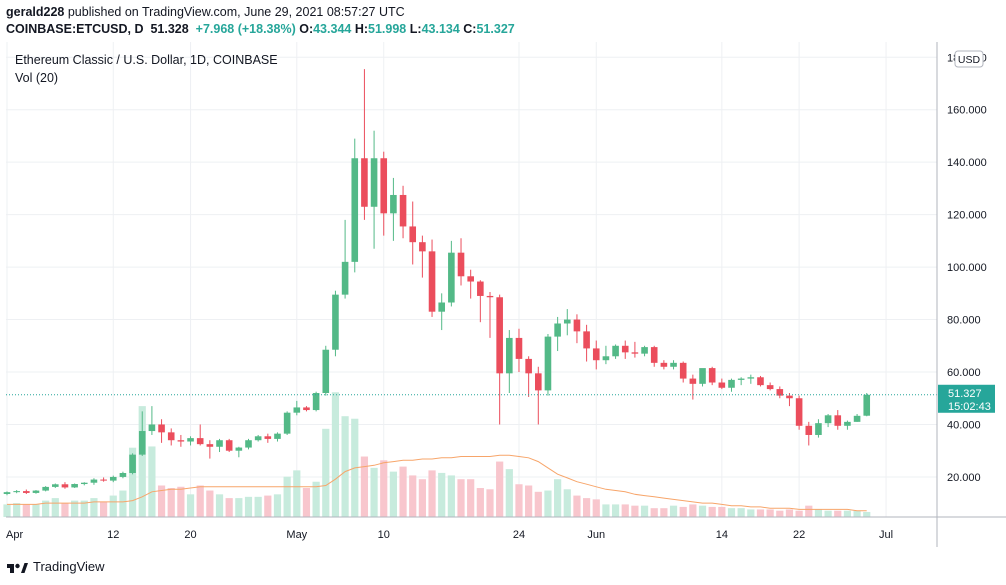  What do you see at coordinates (69, 566) in the screenshot?
I see `tradingview-brand: TradingView` at bounding box center [69, 566].